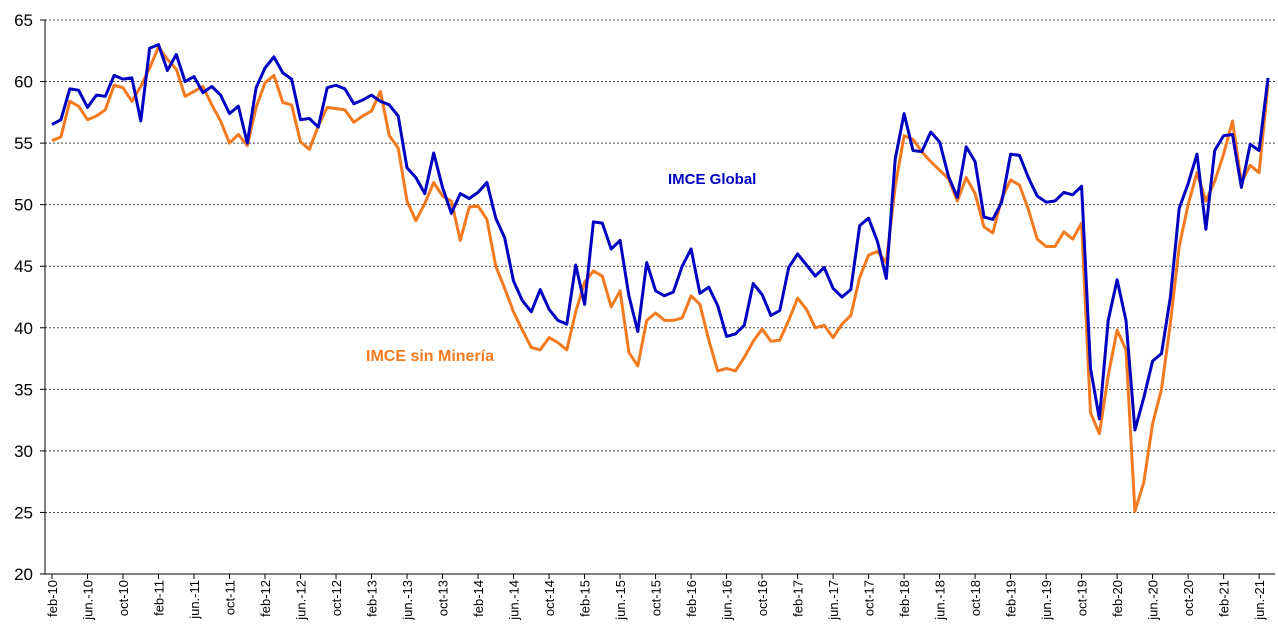 This screenshot has width=1278, height=630. What do you see at coordinates (301, 600) in the screenshot?
I see `x-tick-label: jun.-12` at bounding box center [301, 600].